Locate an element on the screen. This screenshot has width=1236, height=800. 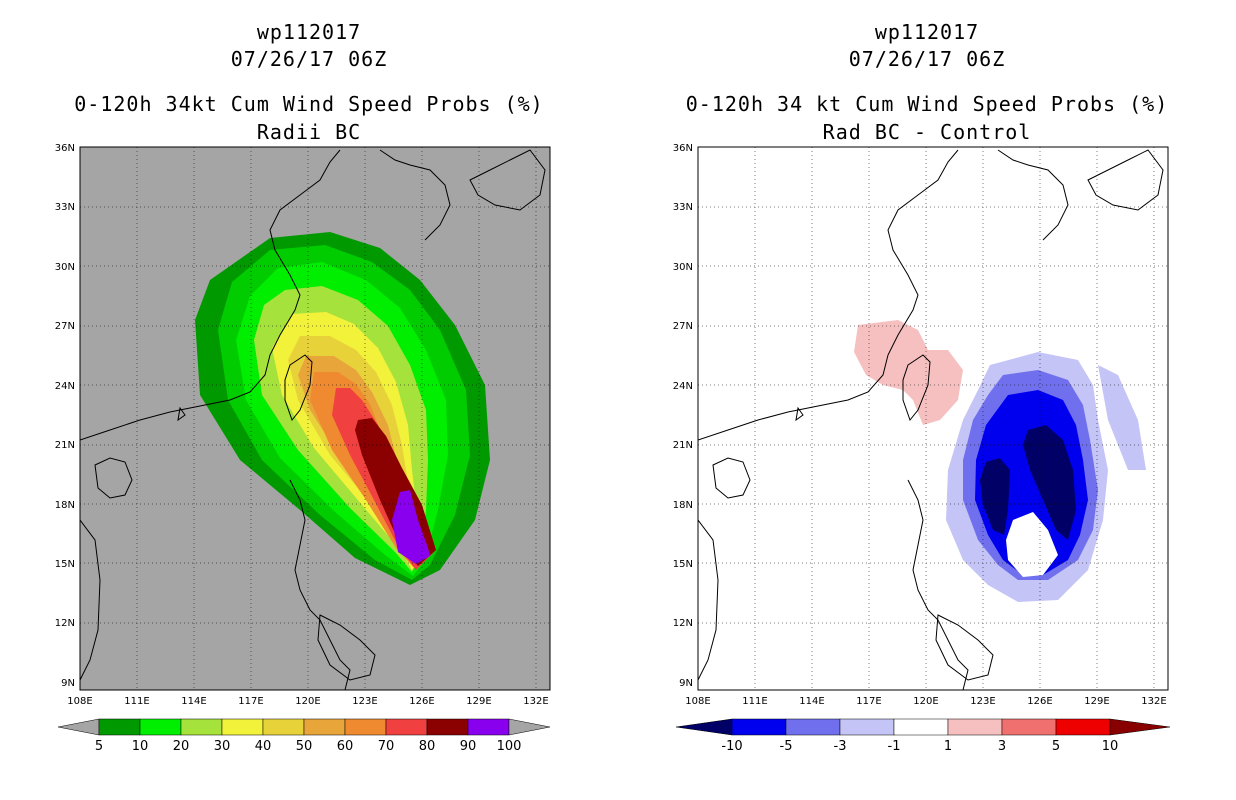
colorbar-label: 60 is located at coordinates (345, 746).